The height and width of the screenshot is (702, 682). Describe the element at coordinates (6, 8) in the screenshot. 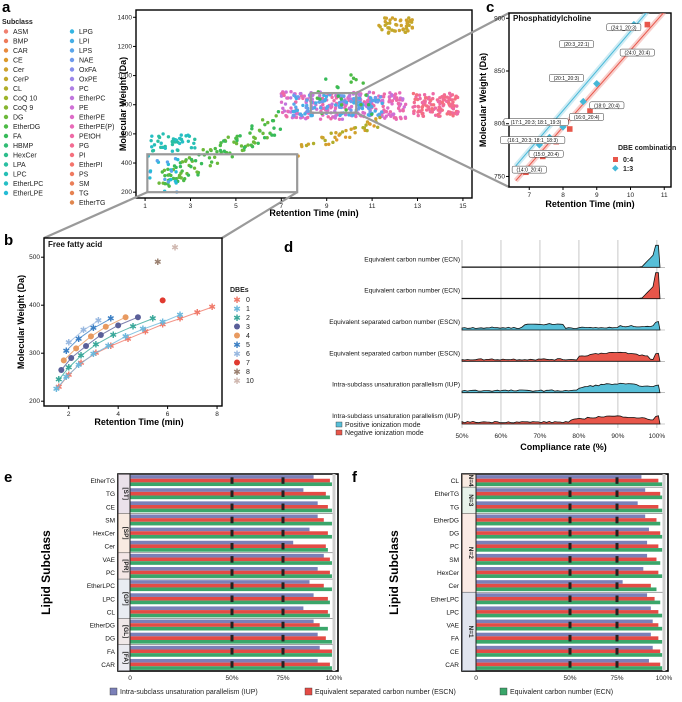

I see `panel-label-a: a` at that location.